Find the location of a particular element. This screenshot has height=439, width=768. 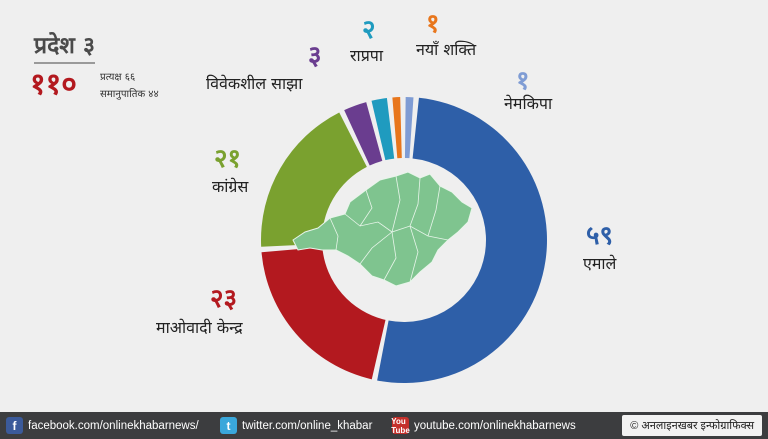

youtube-icon: You Tube is located at coordinates (400, 425).